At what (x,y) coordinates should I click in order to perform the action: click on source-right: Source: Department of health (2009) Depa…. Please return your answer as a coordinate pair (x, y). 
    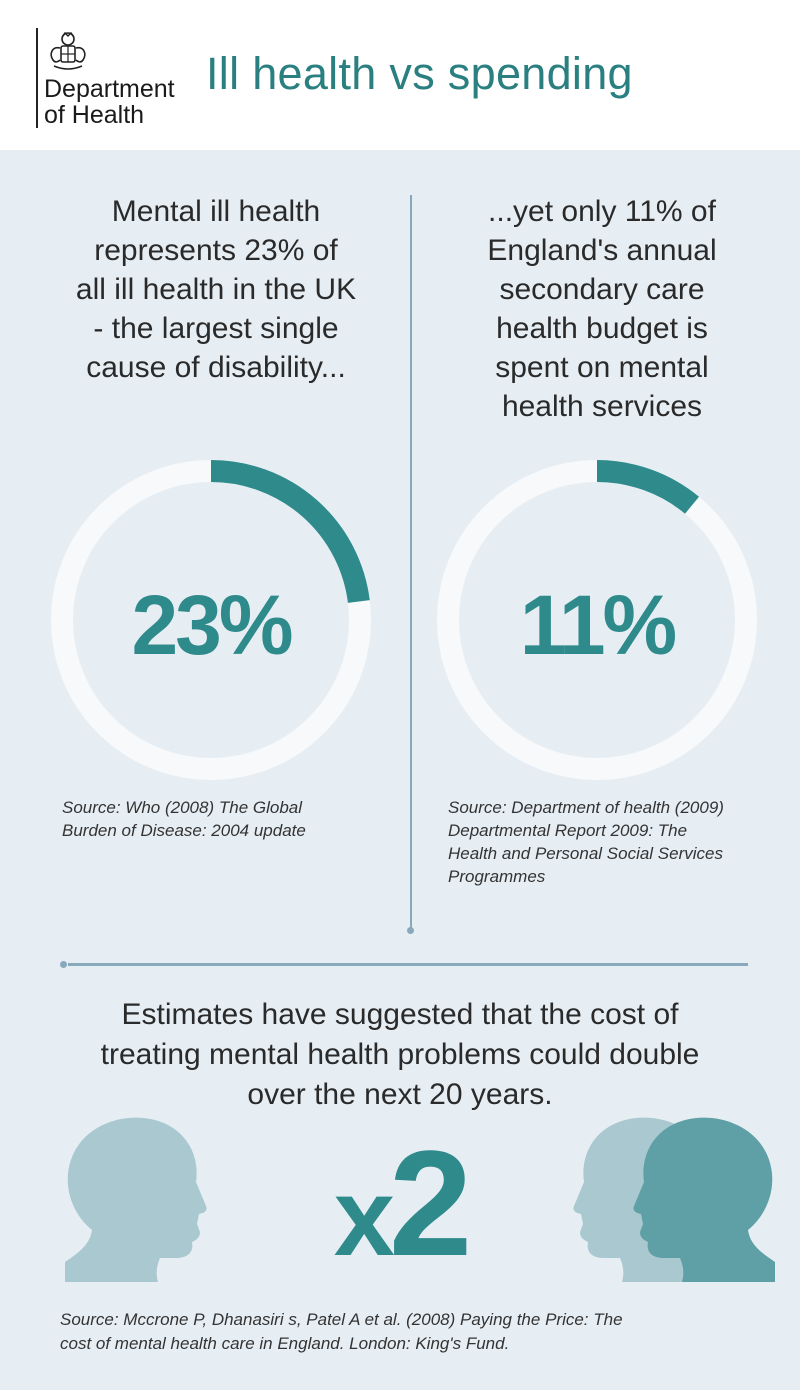
    Looking at the image, I should click on (586, 842).